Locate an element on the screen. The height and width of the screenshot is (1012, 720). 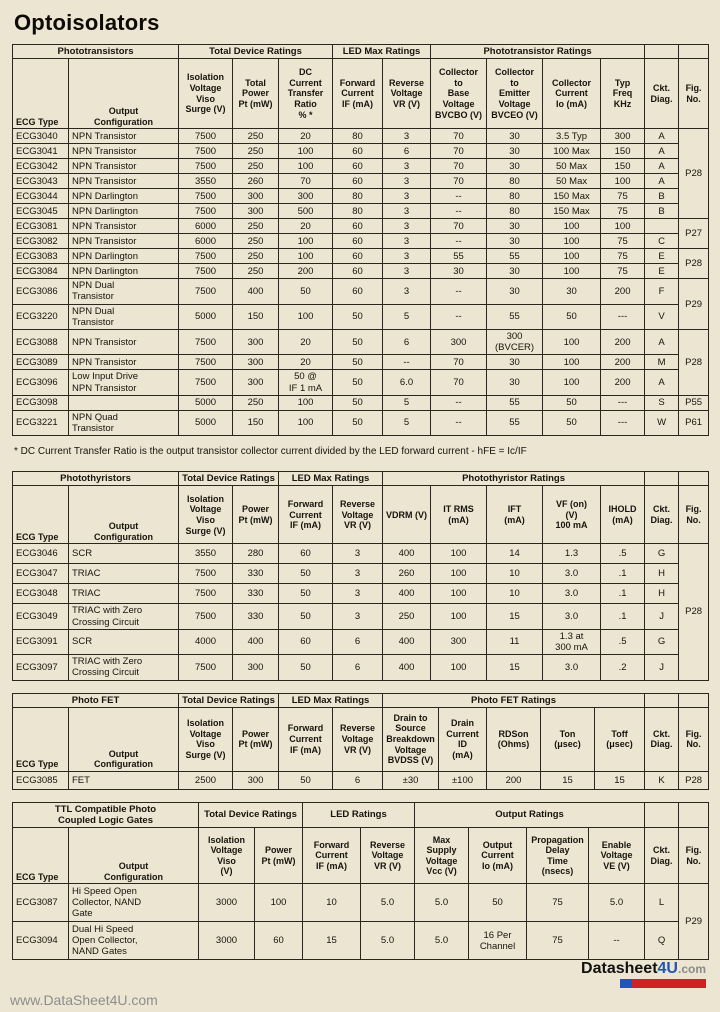
value-cell: ±100 is located at coordinates (463, 780).